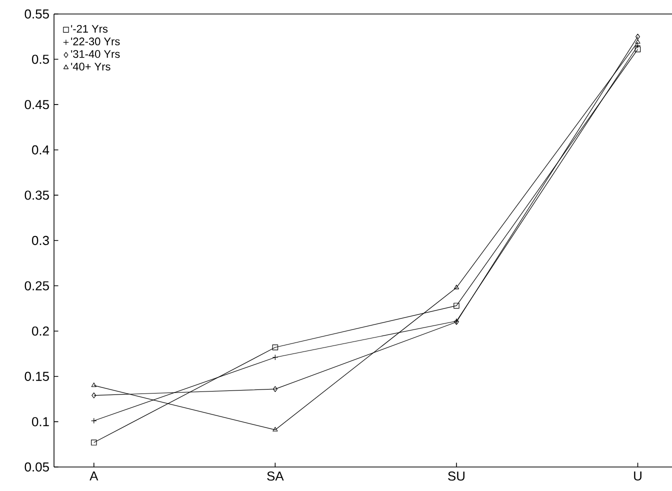 The width and height of the screenshot is (672, 491). What do you see at coordinates (40, 421) in the screenshot?
I see `y-tick-label: 0.1` at bounding box center [40, 421].